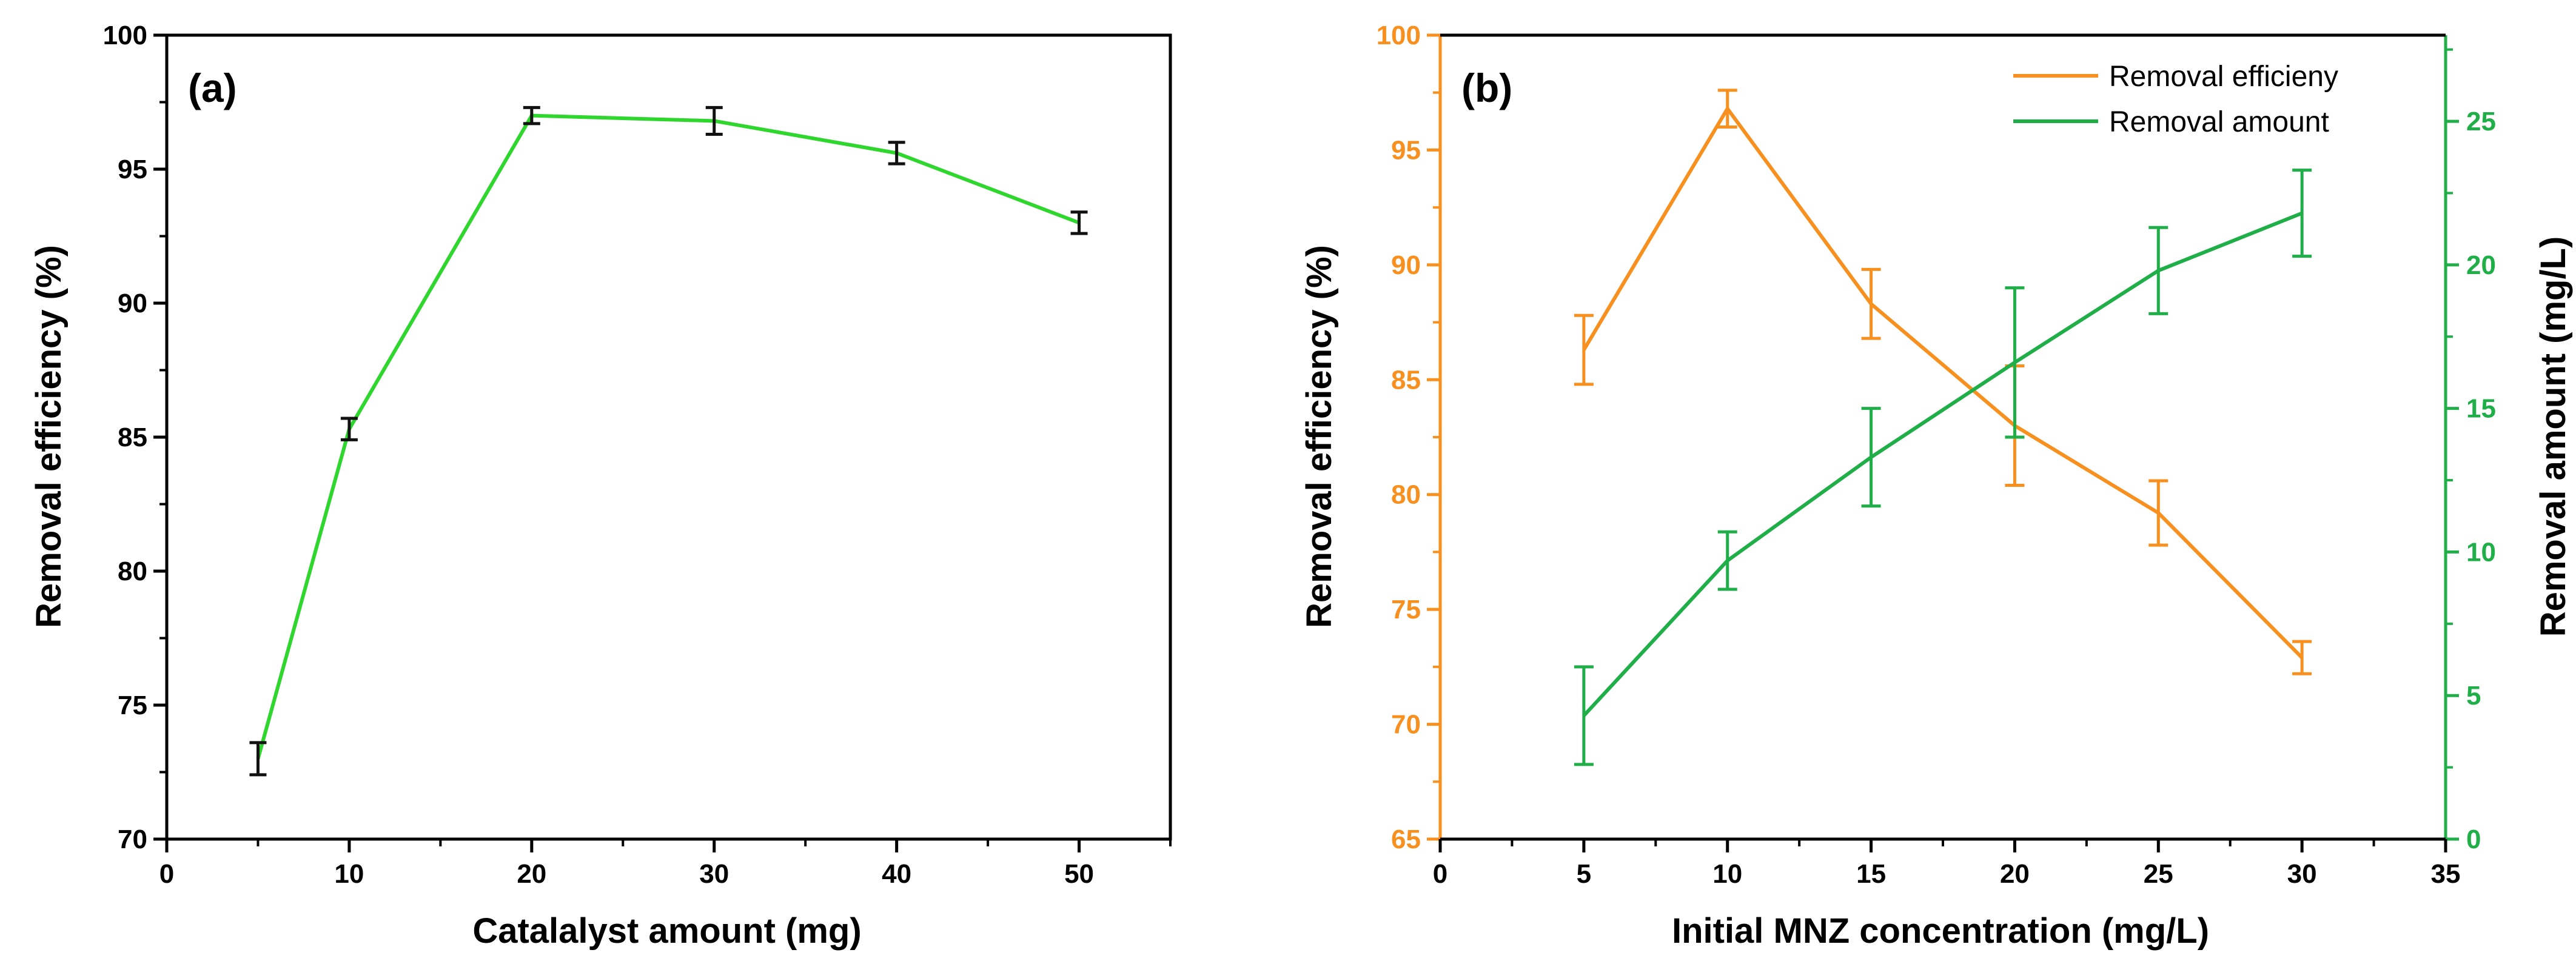 The image size is (2576, 964). Describe the element at coordinates (1584, 874) in the screenshot. I see `panel-b-x-tick-label: 5` at that location.